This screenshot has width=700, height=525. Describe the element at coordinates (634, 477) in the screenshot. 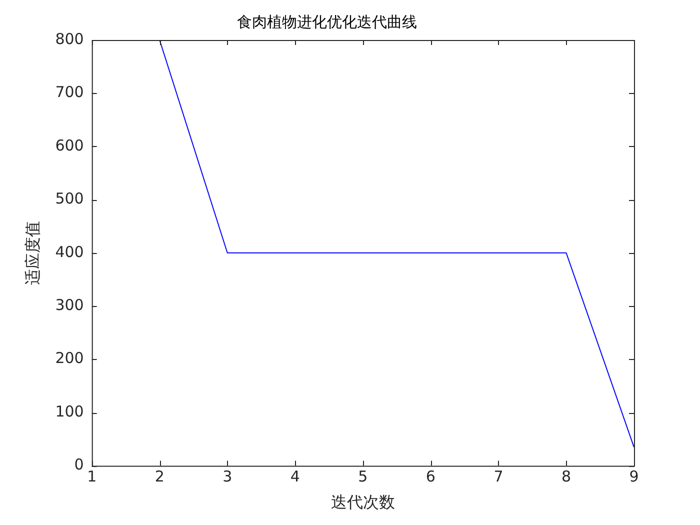

I see `x-tick-label: 9` at that location.